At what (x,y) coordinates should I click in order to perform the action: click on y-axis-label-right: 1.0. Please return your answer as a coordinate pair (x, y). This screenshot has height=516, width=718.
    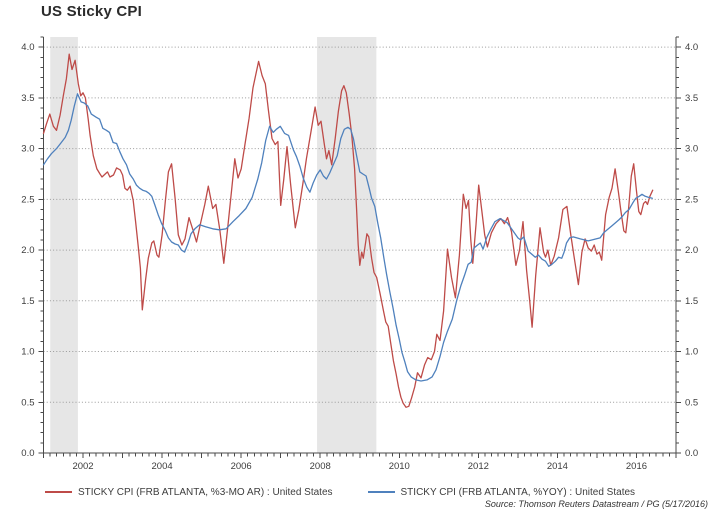
    Looking at the image, I should click on (691, 352).